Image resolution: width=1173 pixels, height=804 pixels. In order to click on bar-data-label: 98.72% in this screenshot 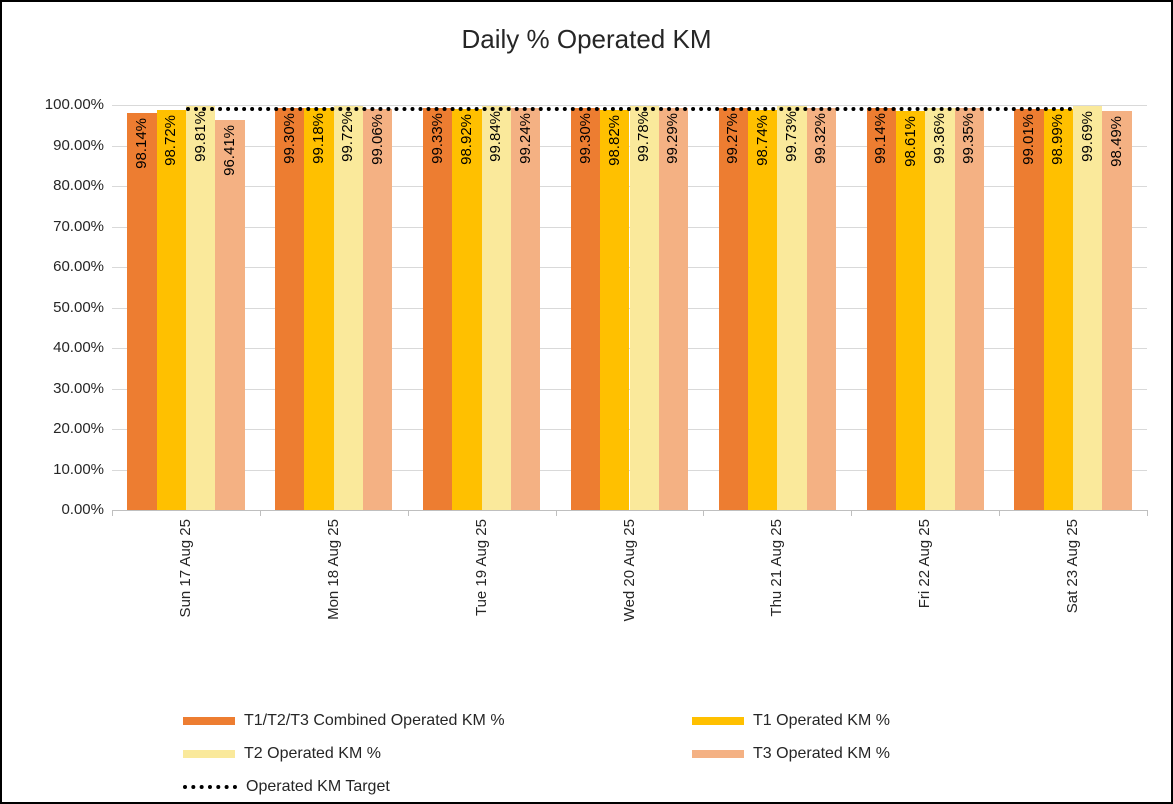, I will do `click(171, 141)`.